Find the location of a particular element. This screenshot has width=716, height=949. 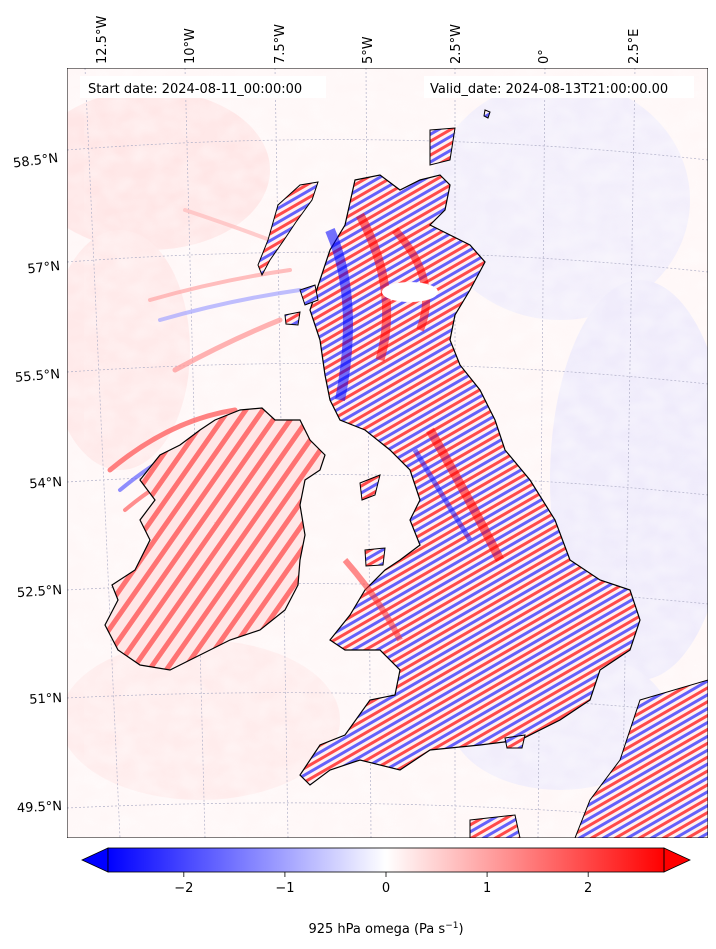

lon-tick-label: 10°W is located at coordinates (190, 46).